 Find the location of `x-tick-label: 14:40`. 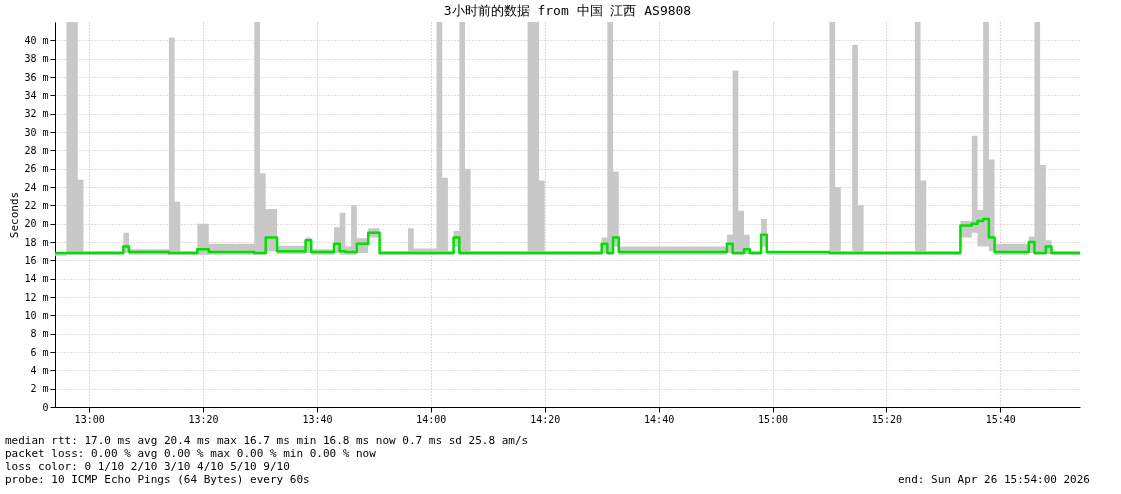

x-tick-label: 14:40 is located at coordinates (659, 419).